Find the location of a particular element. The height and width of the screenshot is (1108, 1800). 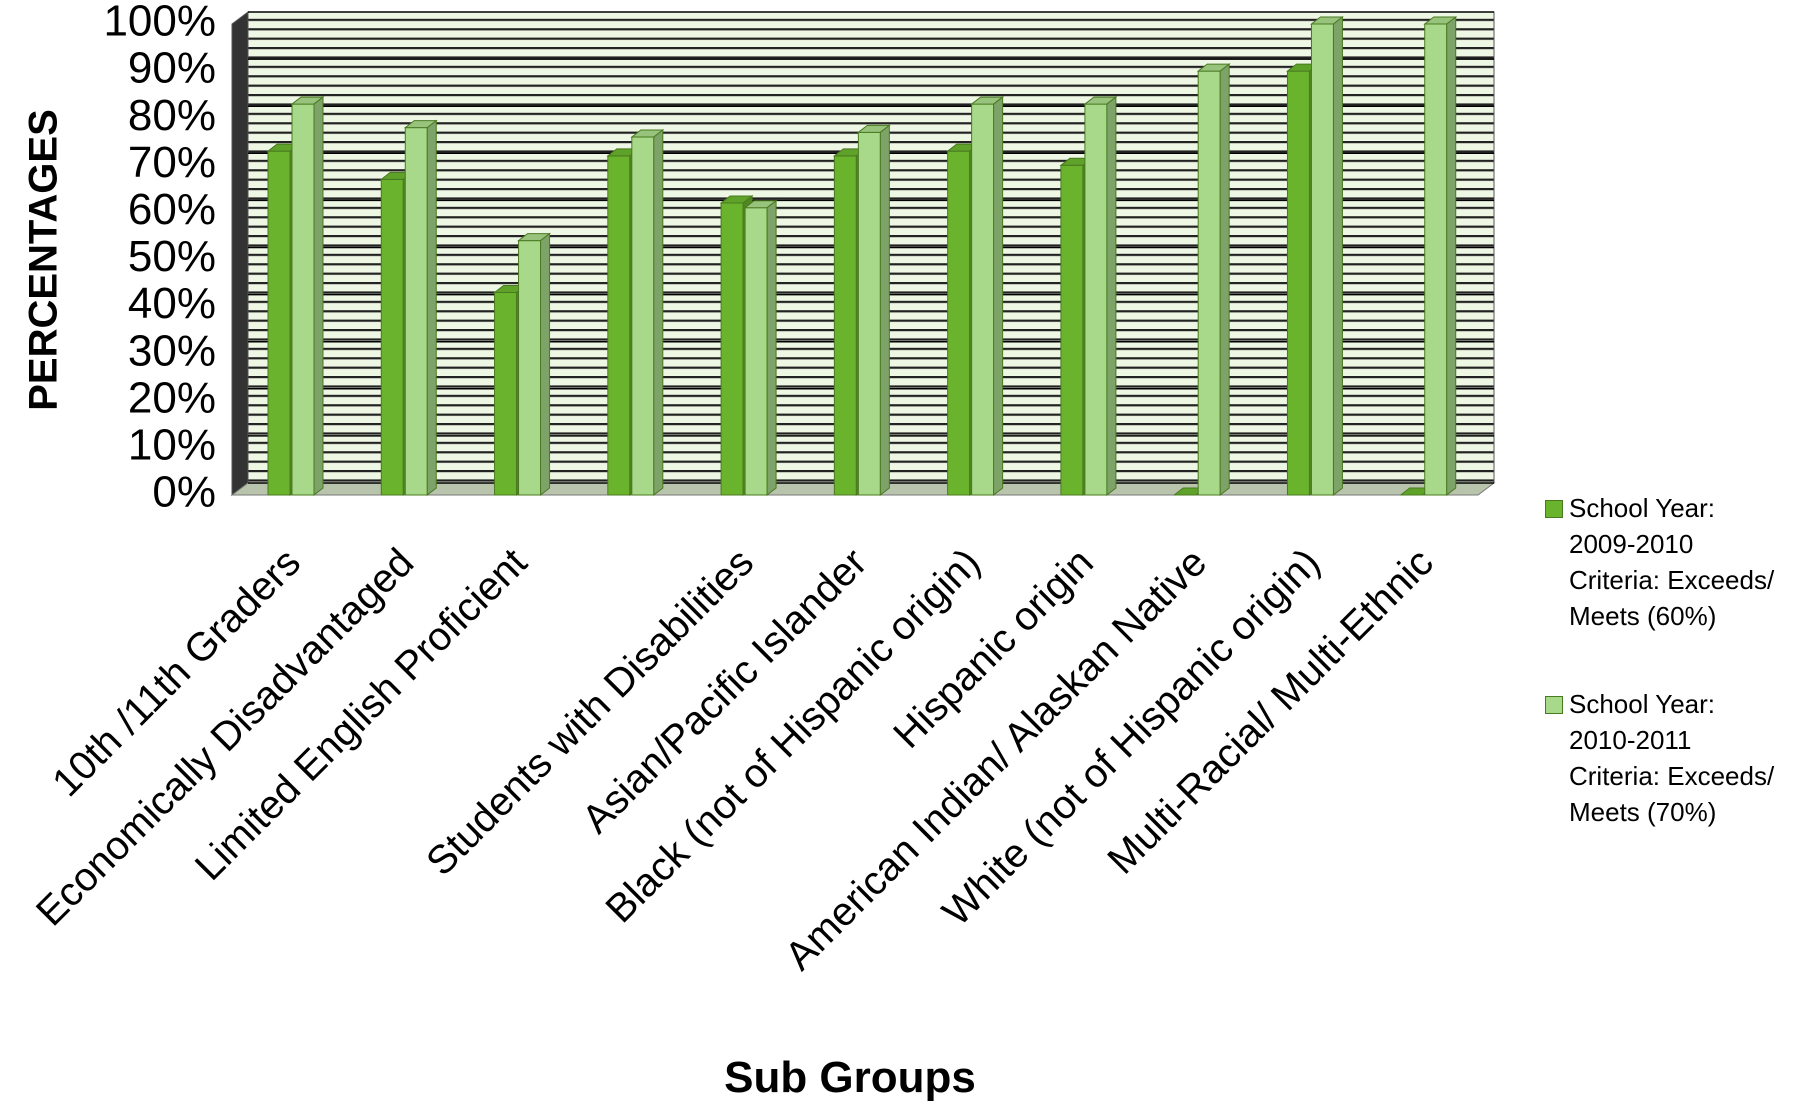

y-tick-label: 0% is located at coordinates (184, 492).